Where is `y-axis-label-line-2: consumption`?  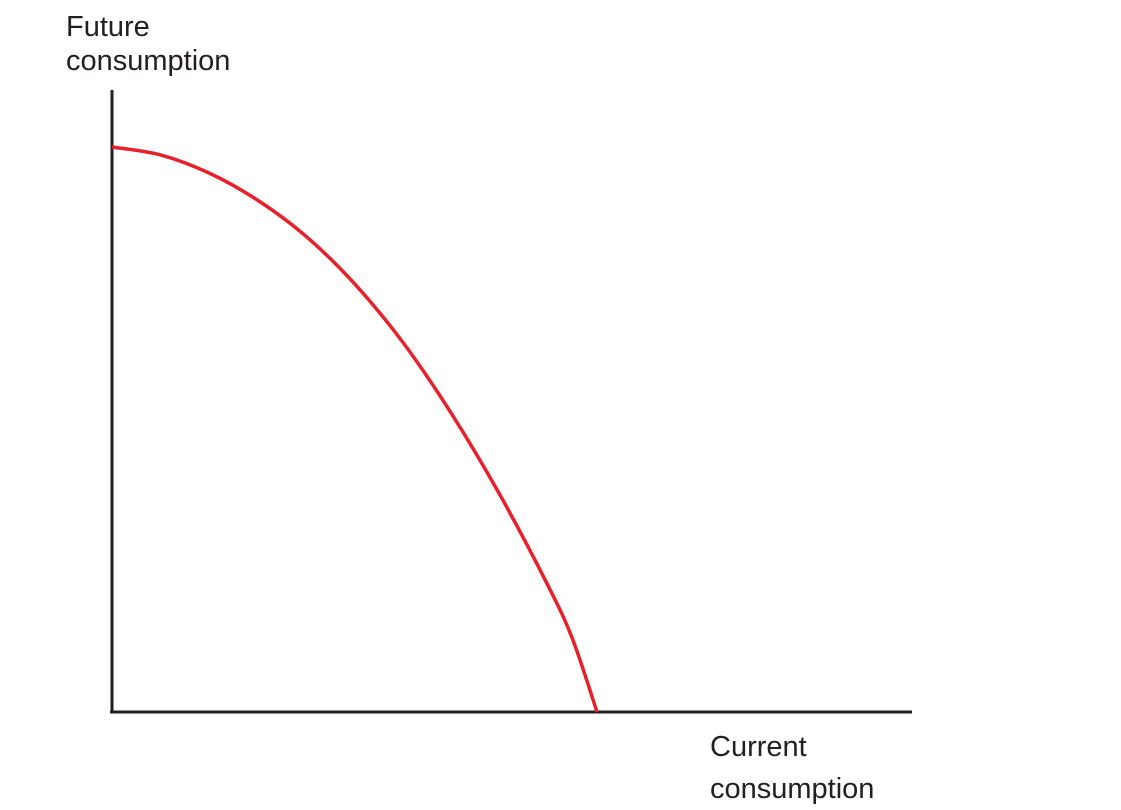
y-axis-label-line-2: consumption is located at coordinates (148, 61).